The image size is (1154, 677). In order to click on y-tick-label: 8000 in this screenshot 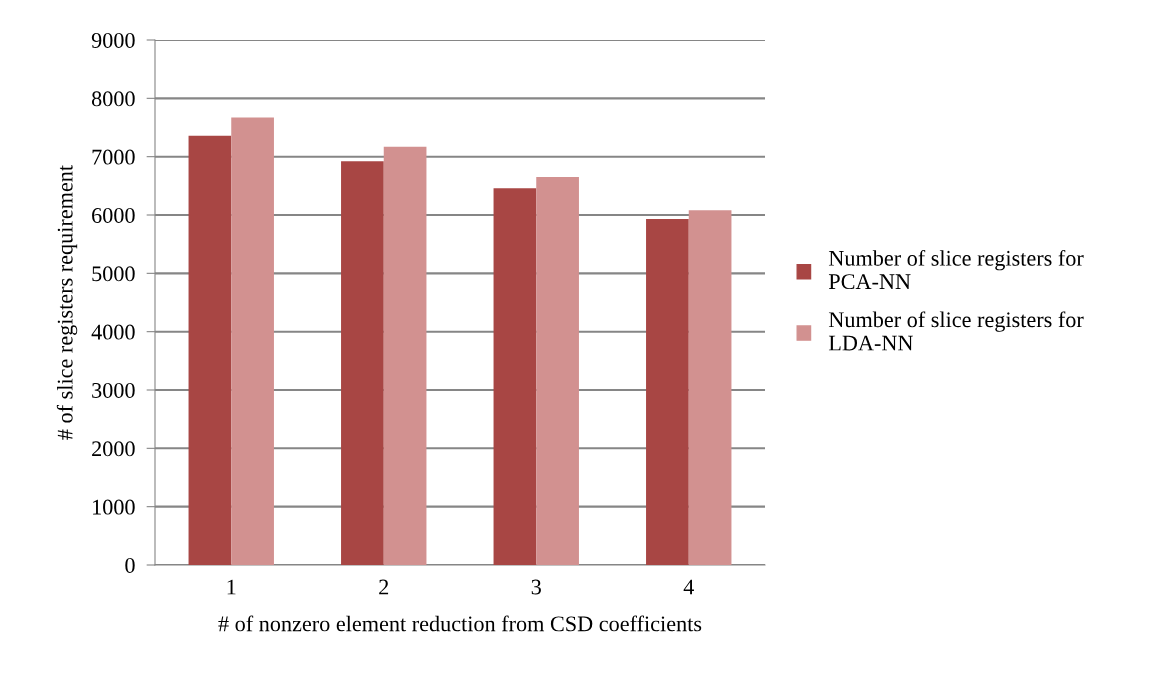, I will do `click(113, 99)`.